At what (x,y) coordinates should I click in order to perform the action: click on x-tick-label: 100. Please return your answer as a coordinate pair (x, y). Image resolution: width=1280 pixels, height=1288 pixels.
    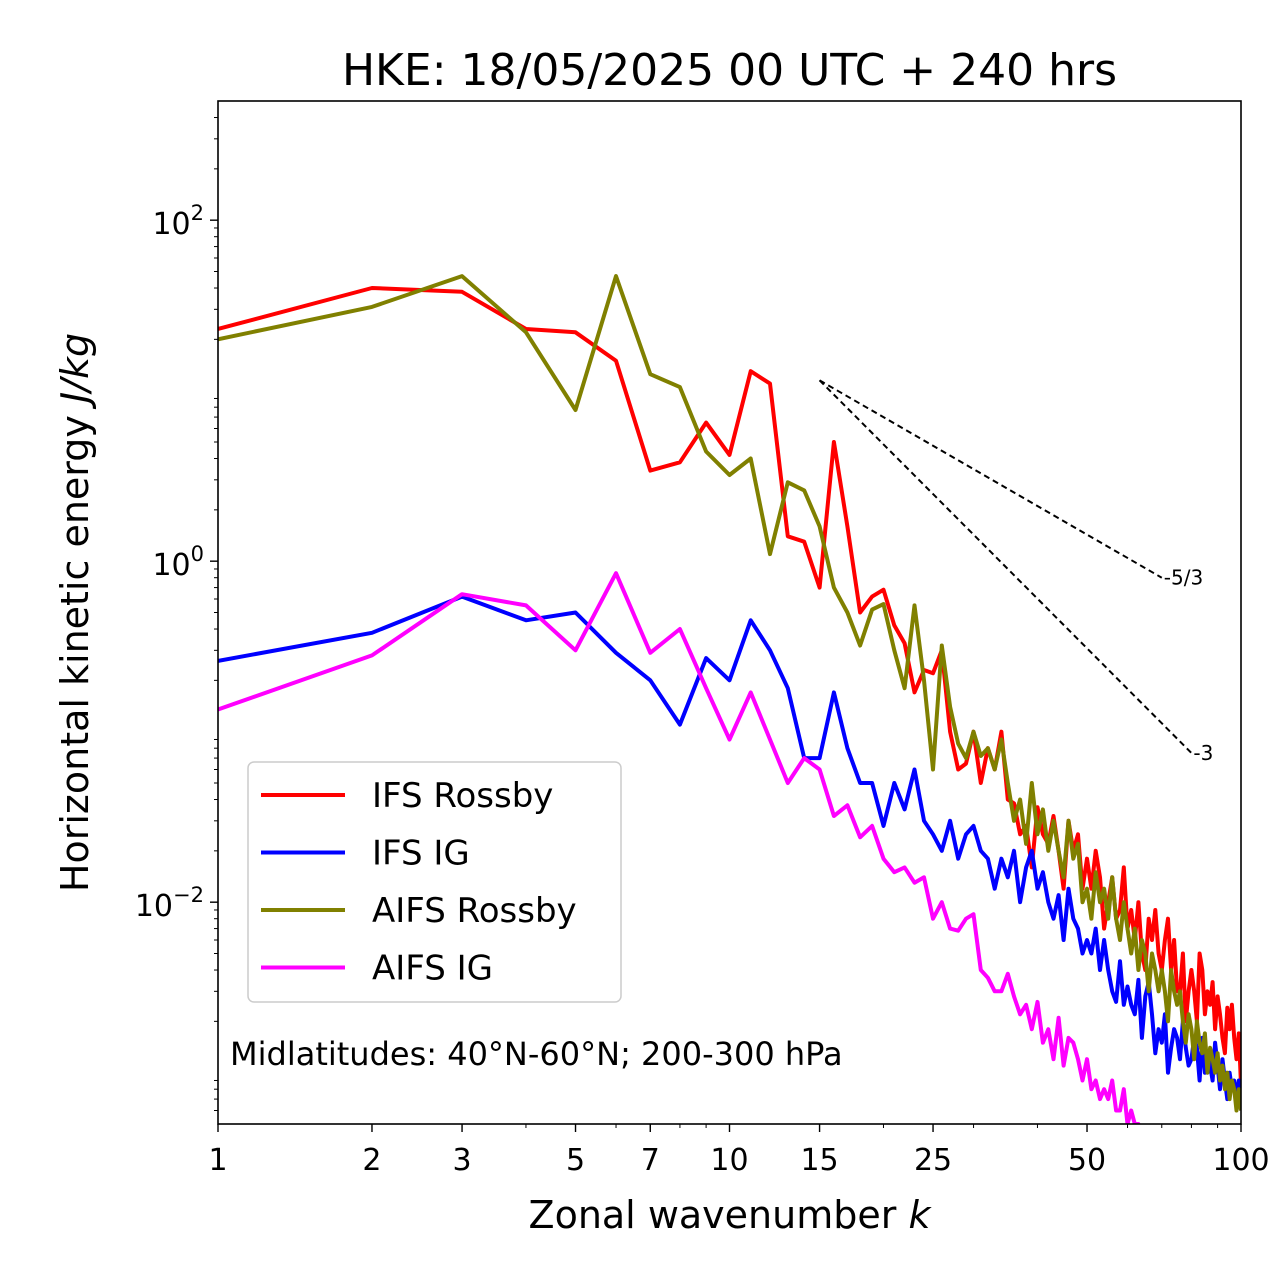
    Looking at the image, I should click on (1240, 1160).